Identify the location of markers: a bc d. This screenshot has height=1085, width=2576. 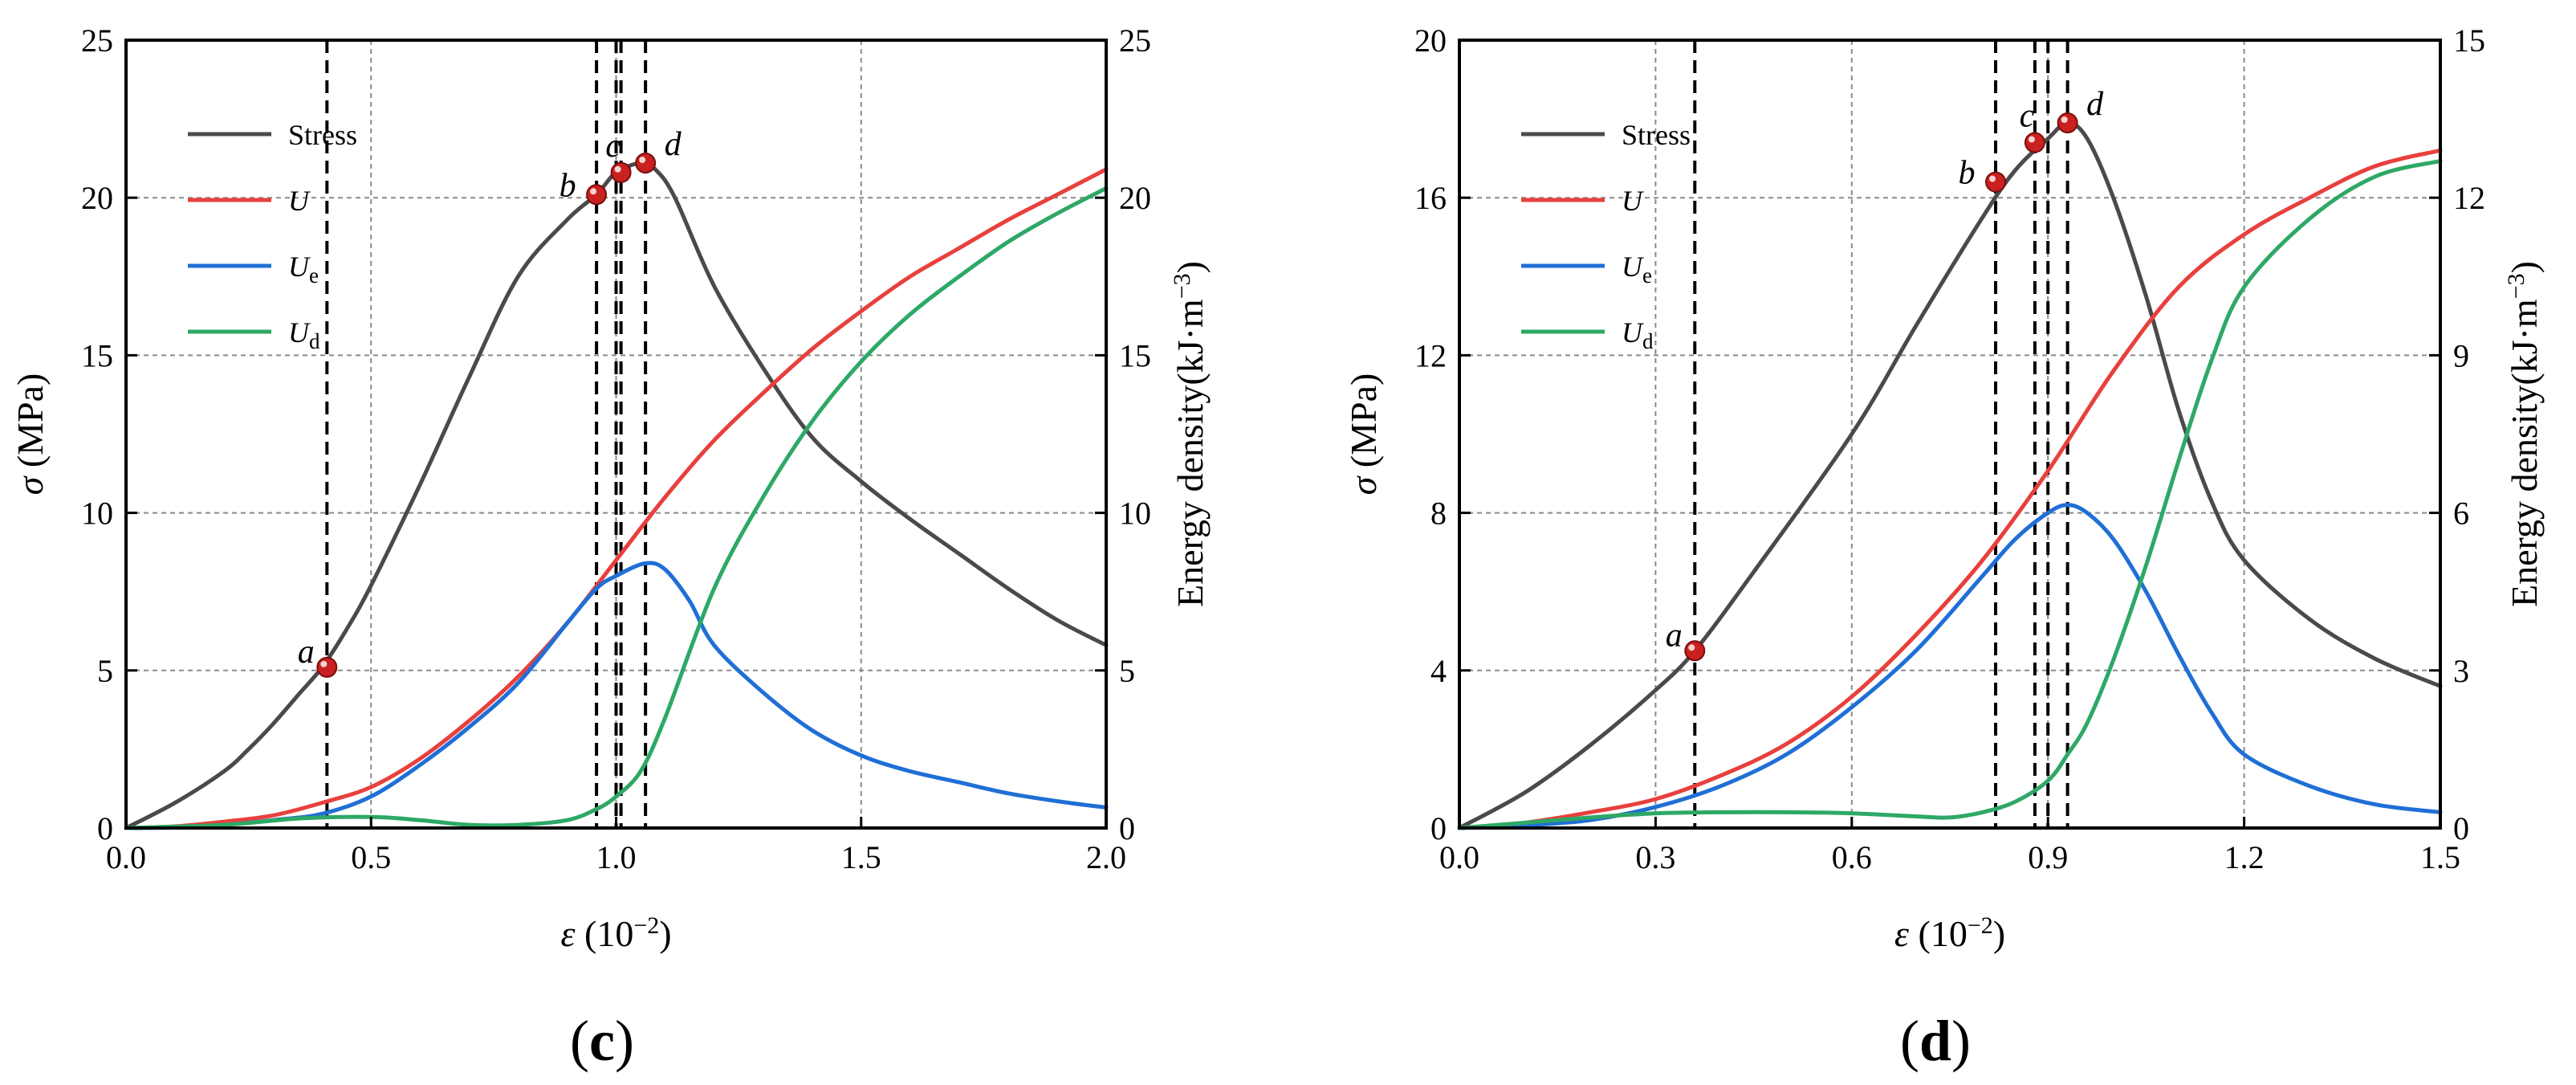
(490, 402).